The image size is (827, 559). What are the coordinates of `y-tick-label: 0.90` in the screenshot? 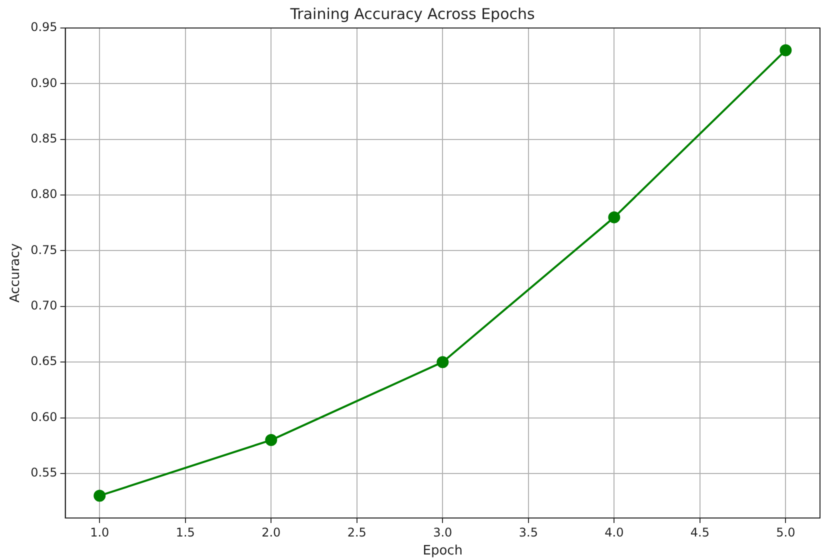 It's located at (44, 83).